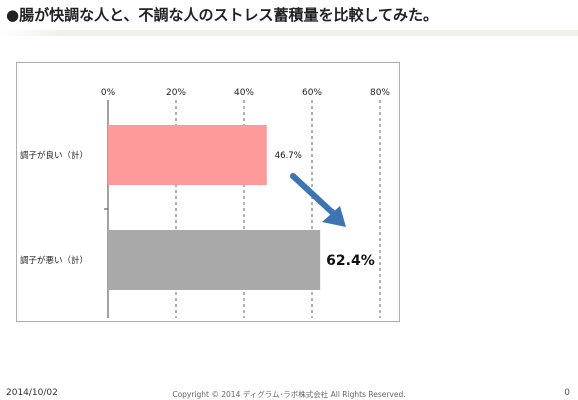 This screenshot has height=400, width=578. I want to click on category-label: 調子が悪い（計）, so click(54, 260).